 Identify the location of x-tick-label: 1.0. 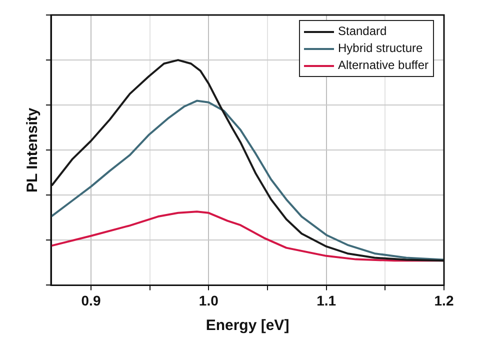
(208, 300).